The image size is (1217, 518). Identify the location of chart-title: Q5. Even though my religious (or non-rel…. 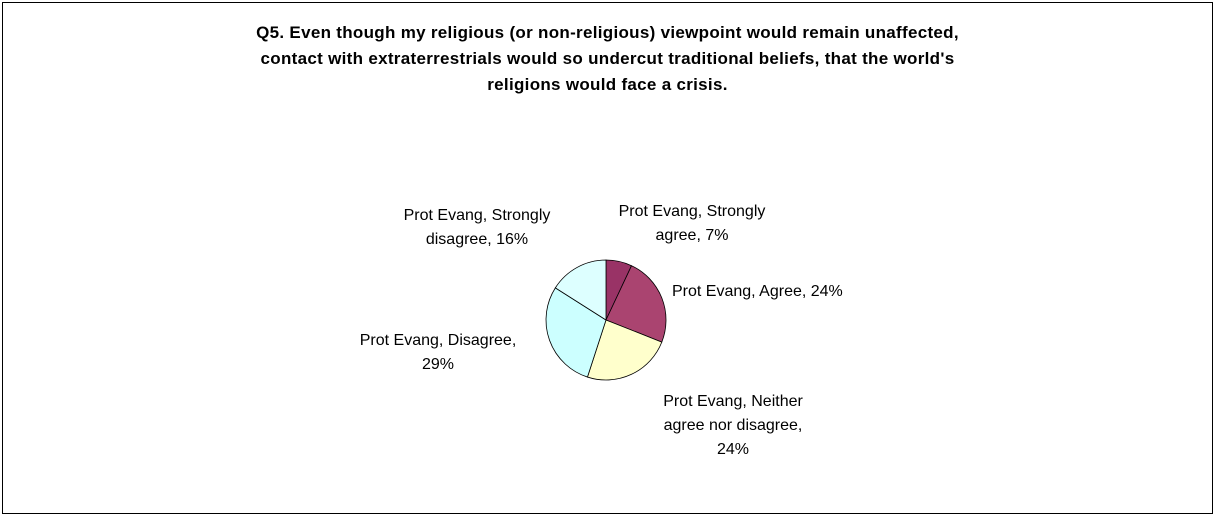
(607, 58).